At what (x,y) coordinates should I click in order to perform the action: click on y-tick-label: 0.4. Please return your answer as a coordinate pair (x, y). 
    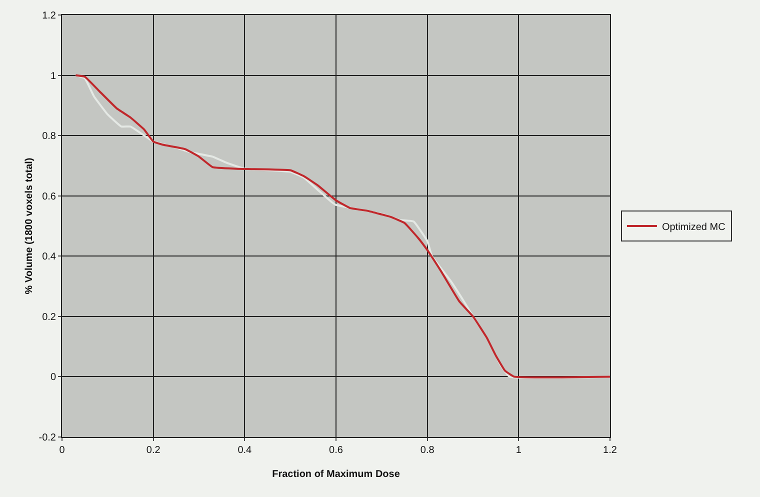
    Looking at the image, I should click on (49, 257).